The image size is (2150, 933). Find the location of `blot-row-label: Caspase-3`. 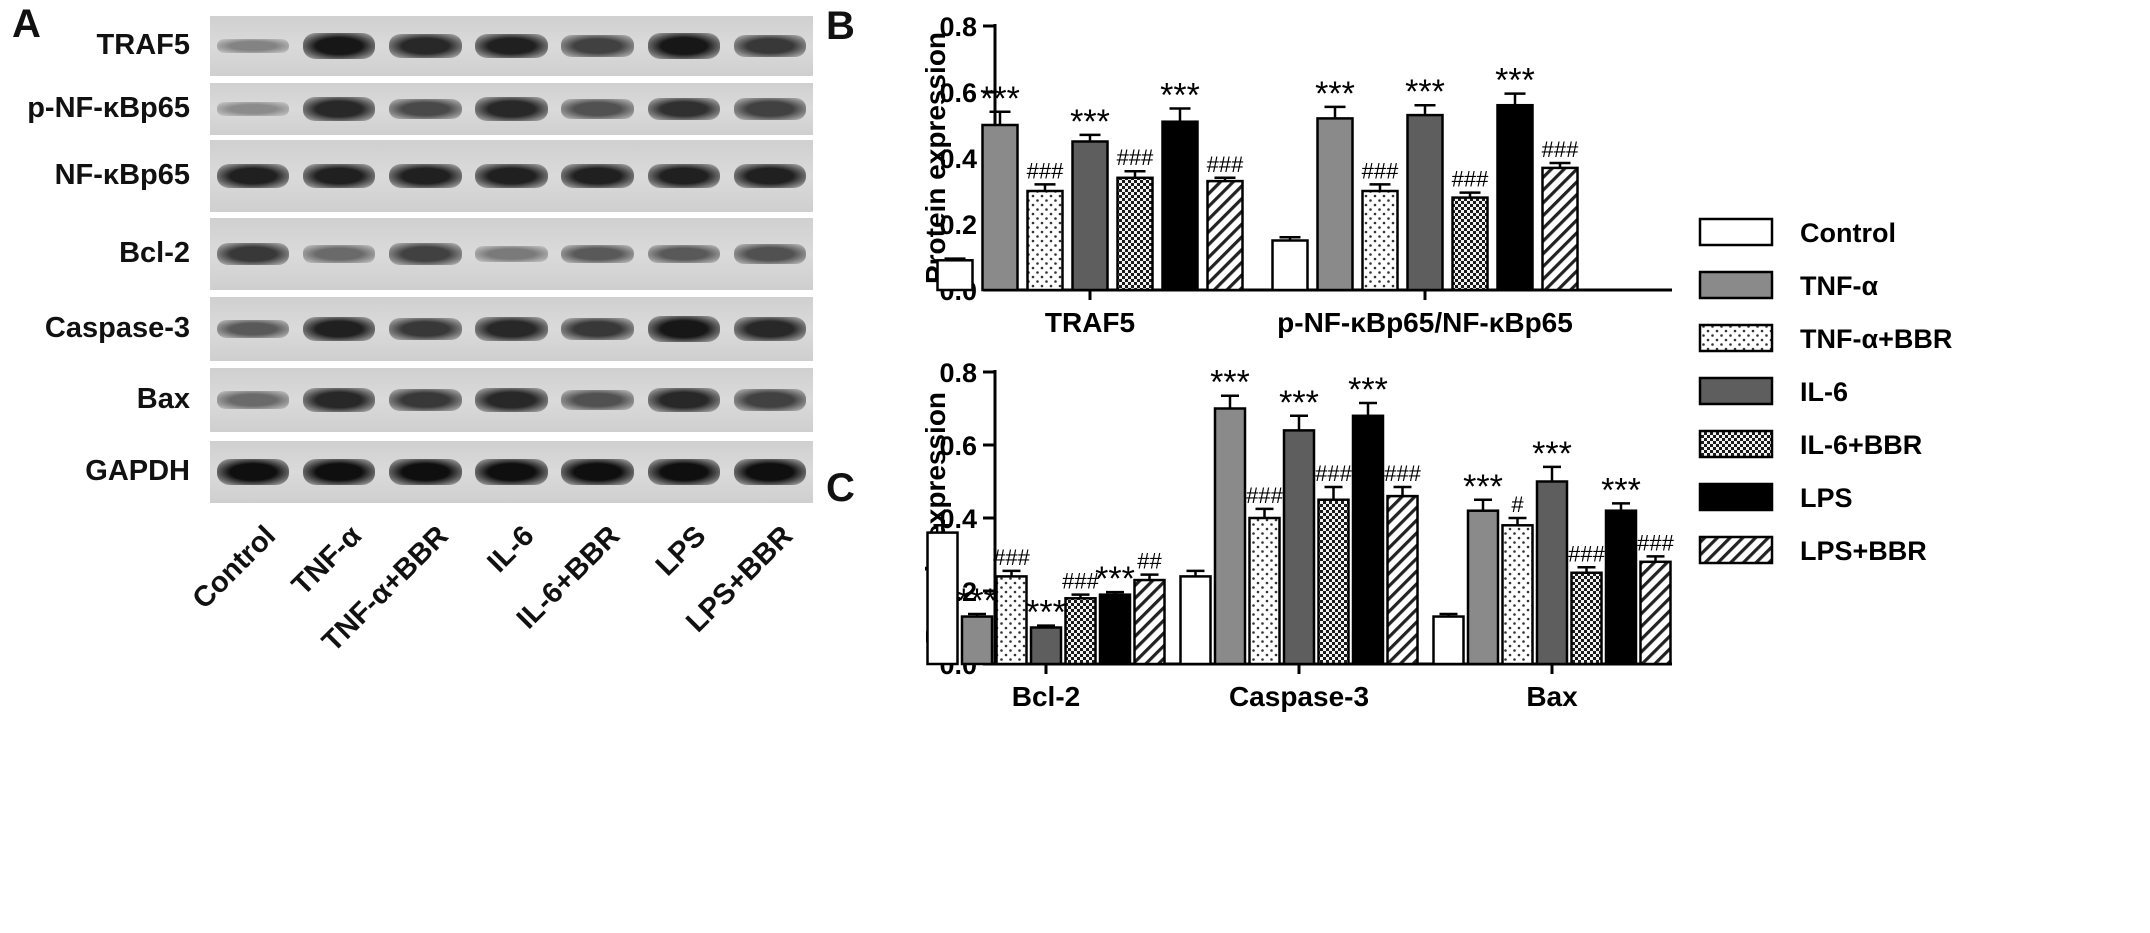

blot-row-label: Caspase-3 is located at coordinates (117, 328).